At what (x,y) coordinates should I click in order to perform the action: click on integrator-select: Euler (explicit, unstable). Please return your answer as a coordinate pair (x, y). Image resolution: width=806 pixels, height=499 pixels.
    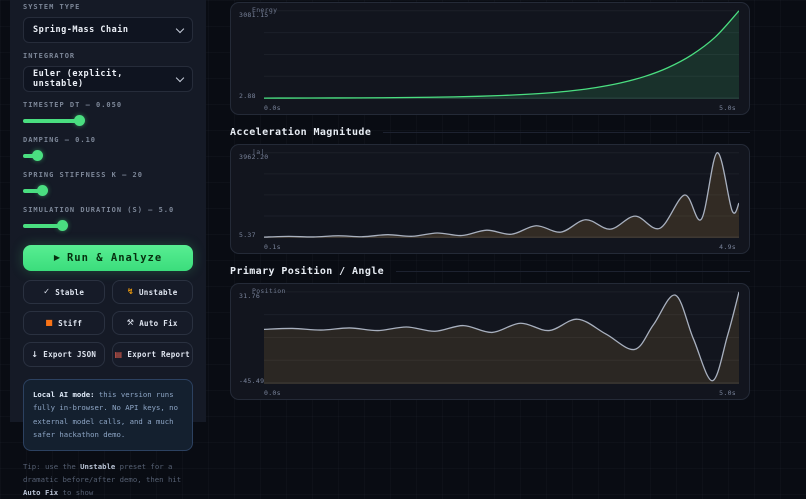
    Looking at the image, I should click on (108, 79).